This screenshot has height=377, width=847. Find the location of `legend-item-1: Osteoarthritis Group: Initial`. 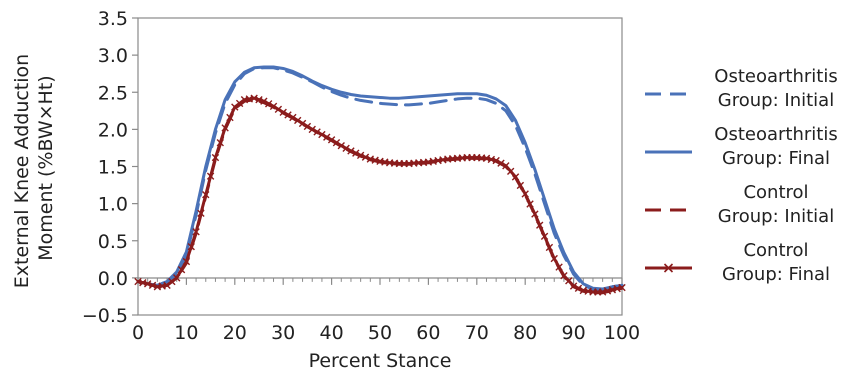

legend-item-1: Osteoarthritis Group: Initial is located at coordinates (741, 88).